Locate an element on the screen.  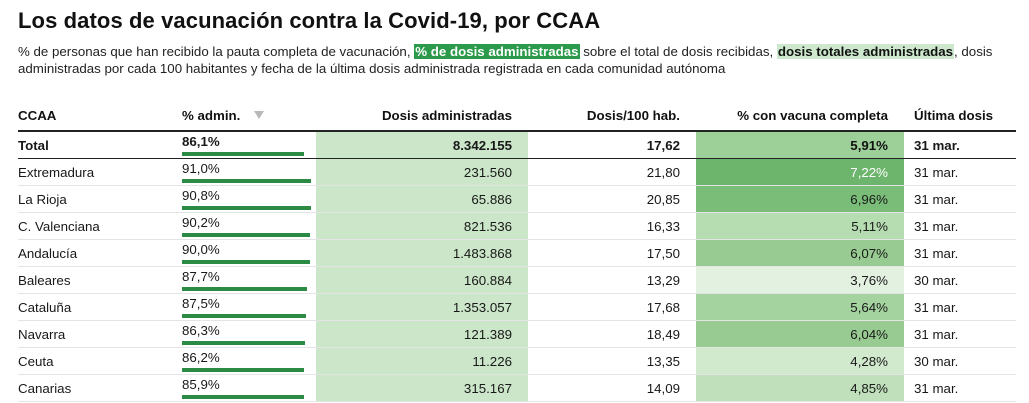
cell-dosis-administradas: 231.560 is located at coordinates (422, 172).